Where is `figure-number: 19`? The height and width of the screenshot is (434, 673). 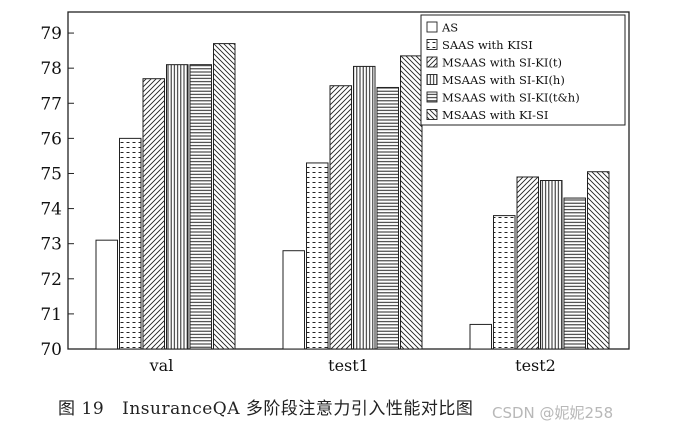
figure-number: 19 is located at coordinates (93, 409).